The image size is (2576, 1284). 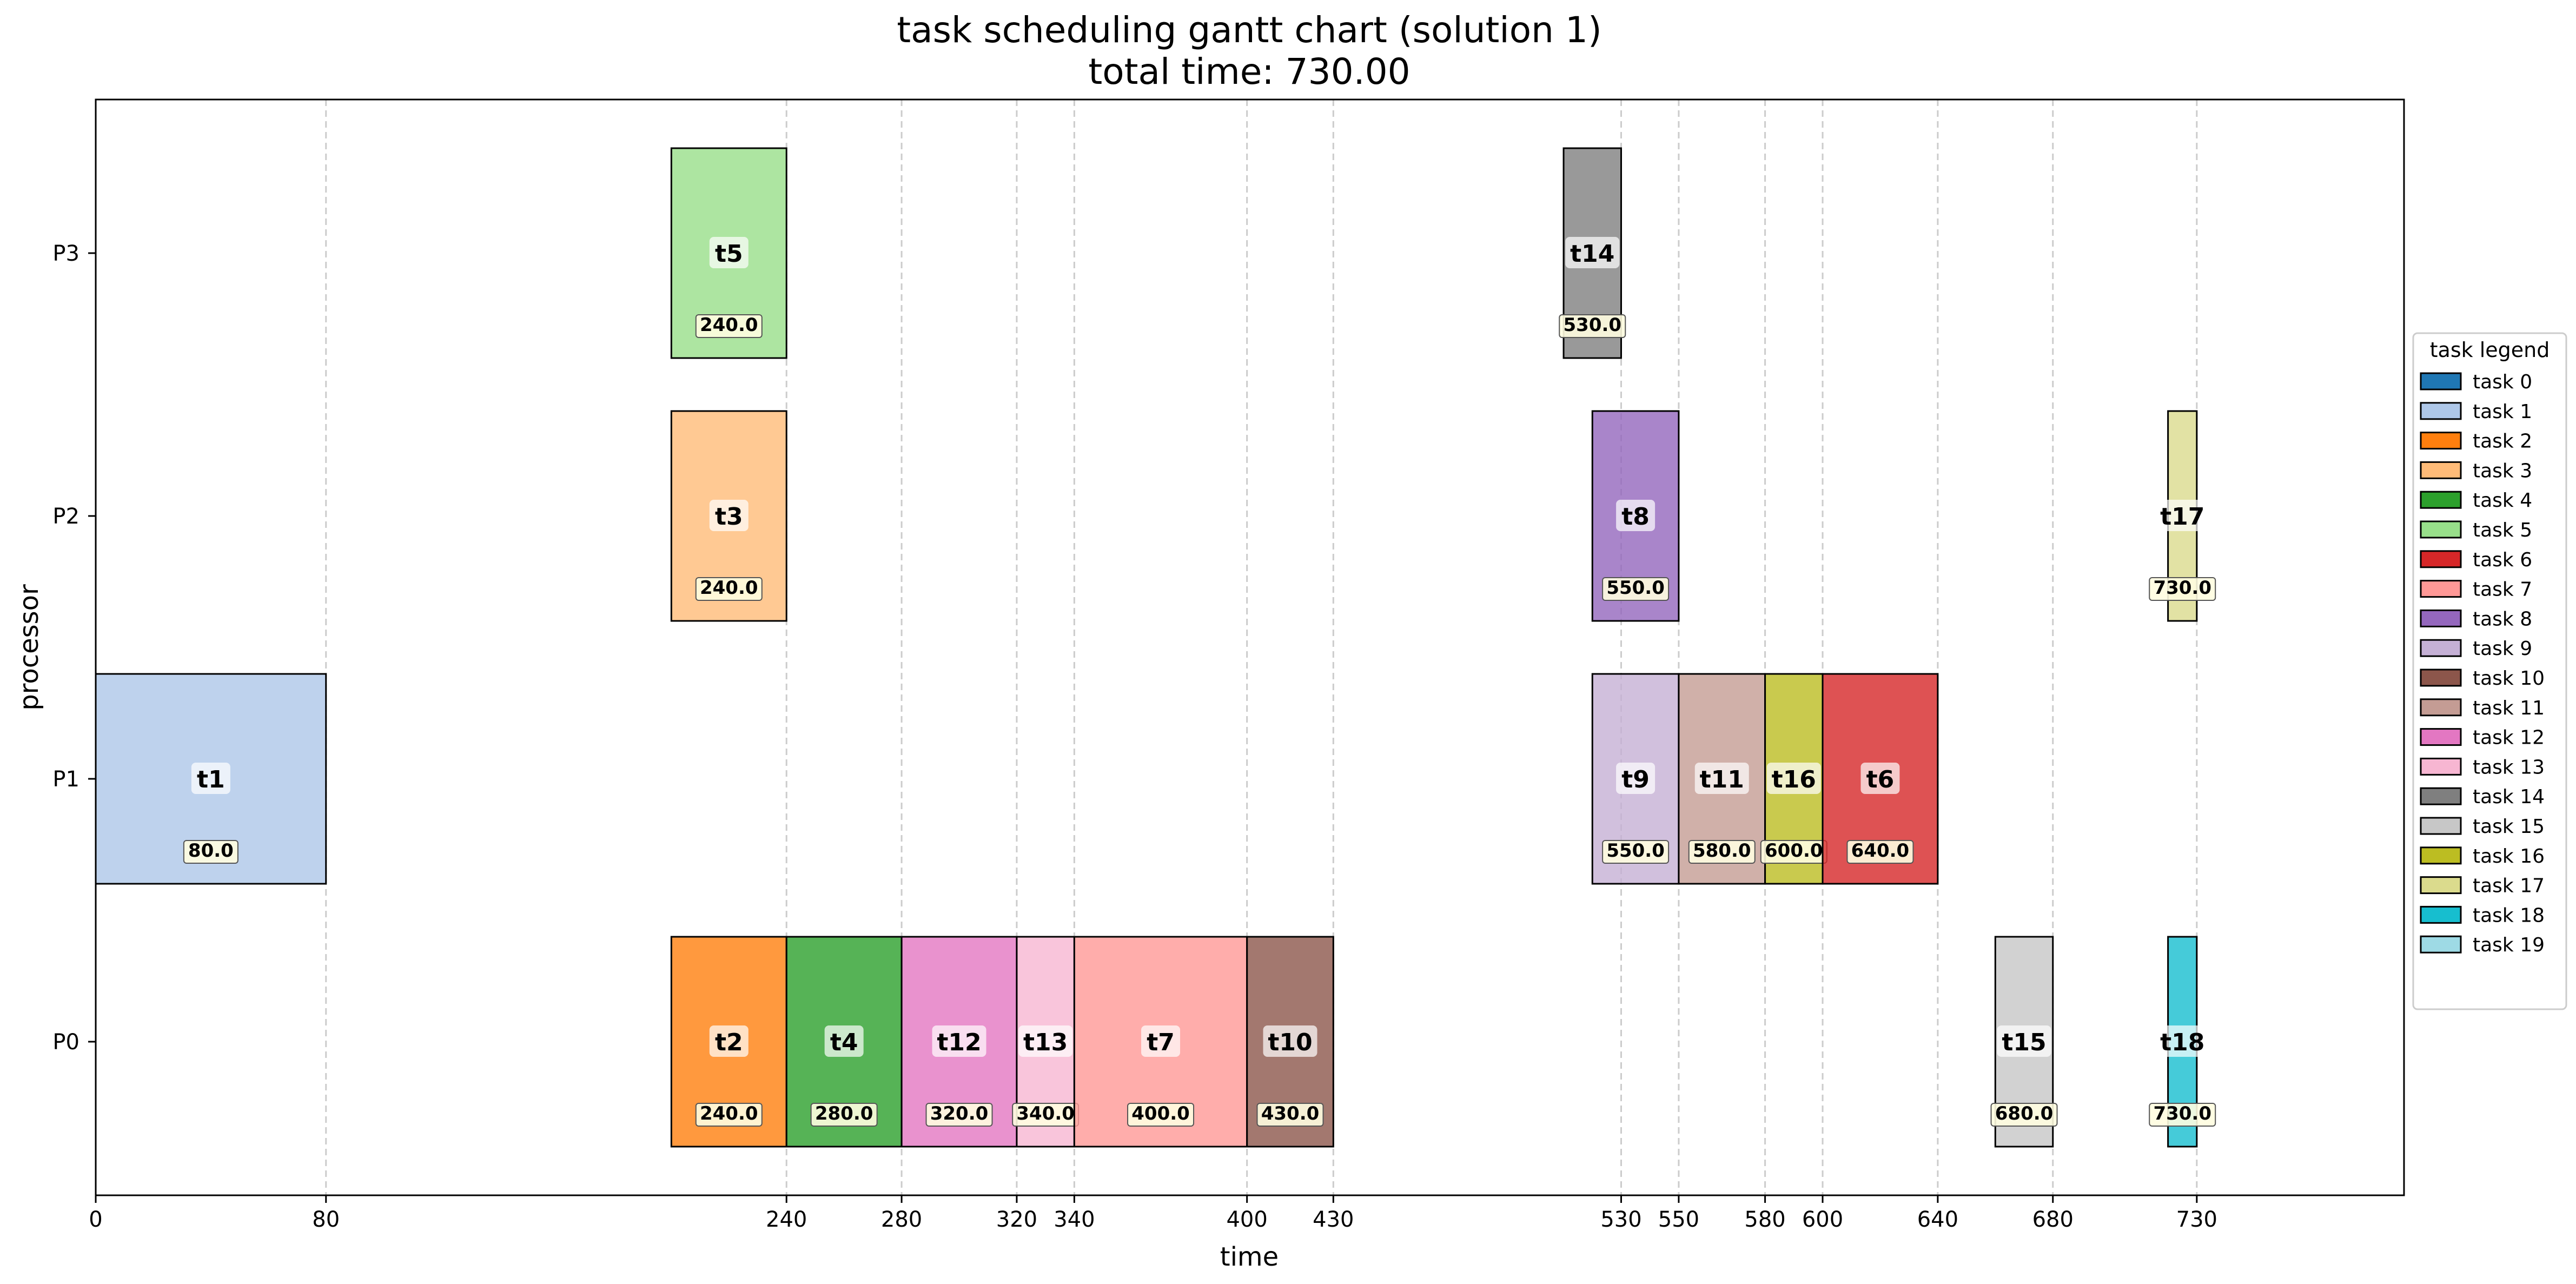 I want to click on task-bar-t18: t18 730.0, so click(x=2182, y=1042).